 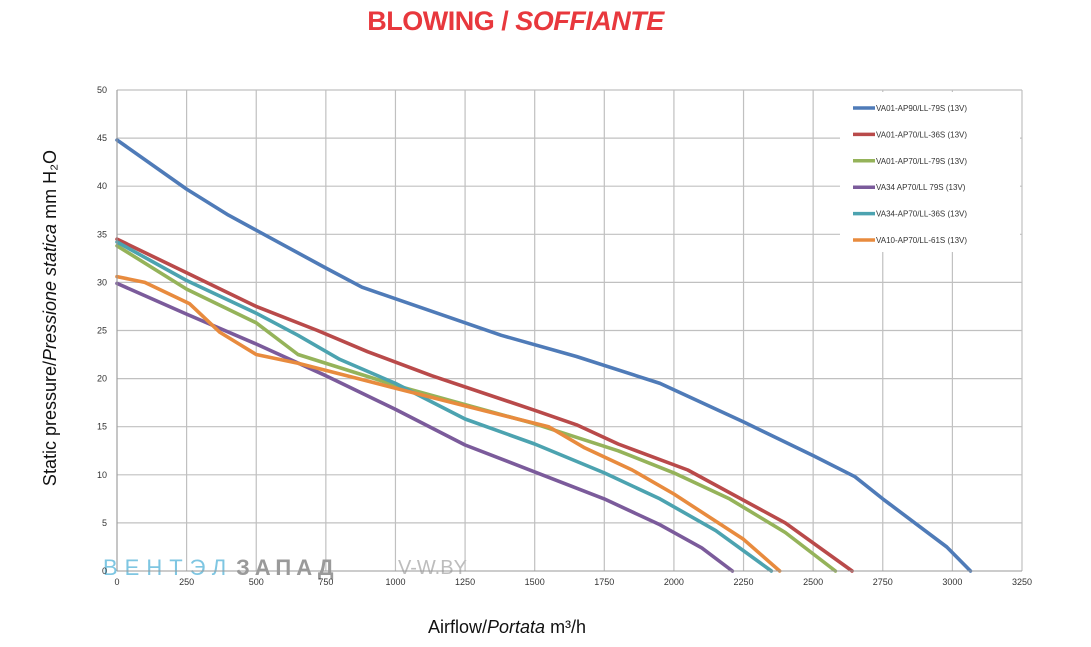 I want to click on x-tick-label: 2500, so click(x=813, y=582).